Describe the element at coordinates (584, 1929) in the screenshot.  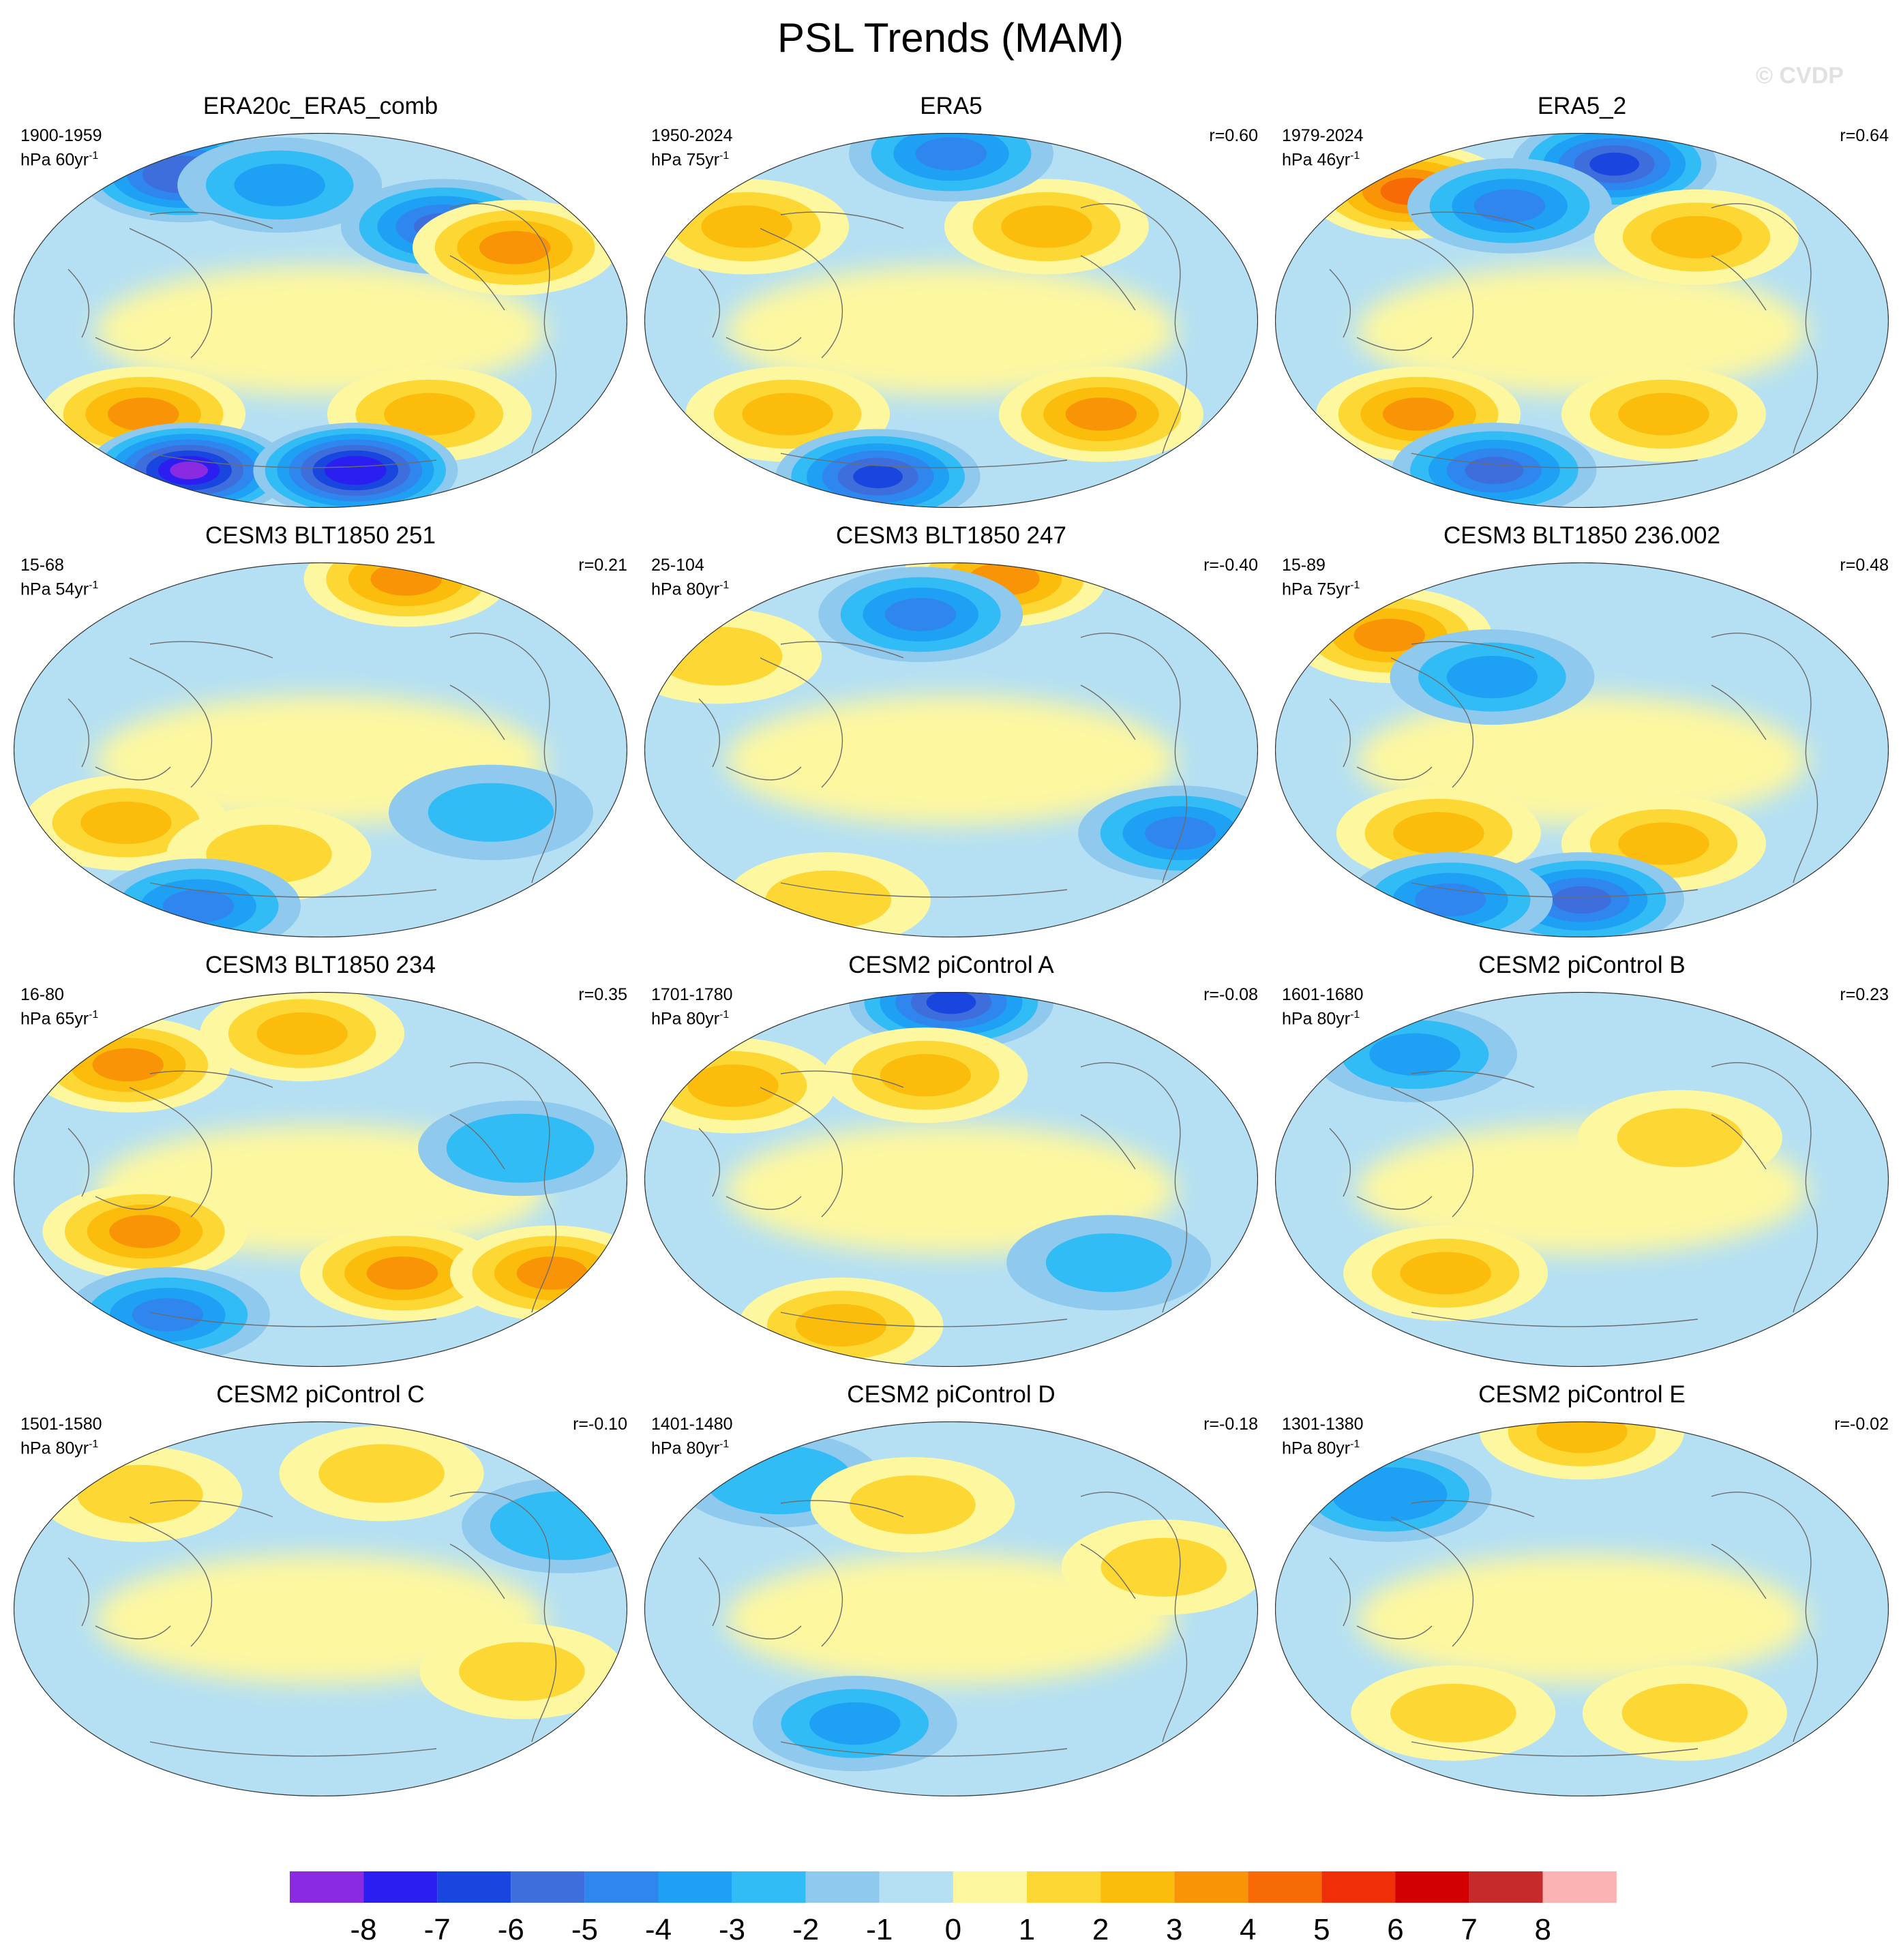
I see `colorbar-label: -5` at that location.